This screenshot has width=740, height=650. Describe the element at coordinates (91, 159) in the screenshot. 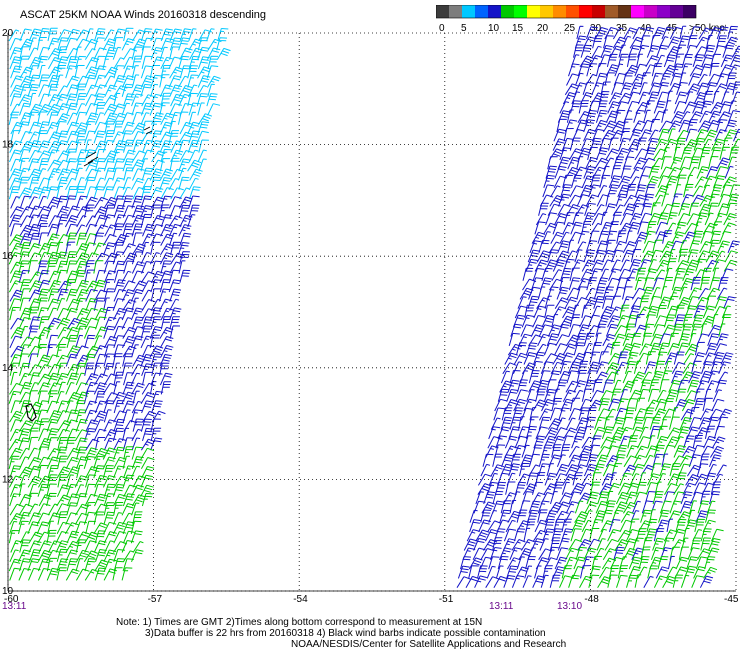

I see `island-outline` at that location.